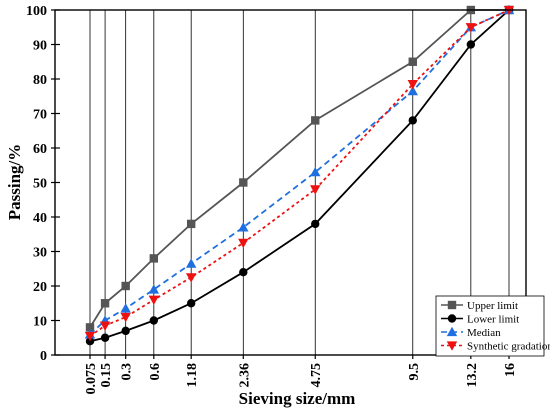 This screenshot has width=550, height=412. Describe the element at coordinates (472, 375) in the screenshot. I see `x-tick-label: 13.2` at that location.